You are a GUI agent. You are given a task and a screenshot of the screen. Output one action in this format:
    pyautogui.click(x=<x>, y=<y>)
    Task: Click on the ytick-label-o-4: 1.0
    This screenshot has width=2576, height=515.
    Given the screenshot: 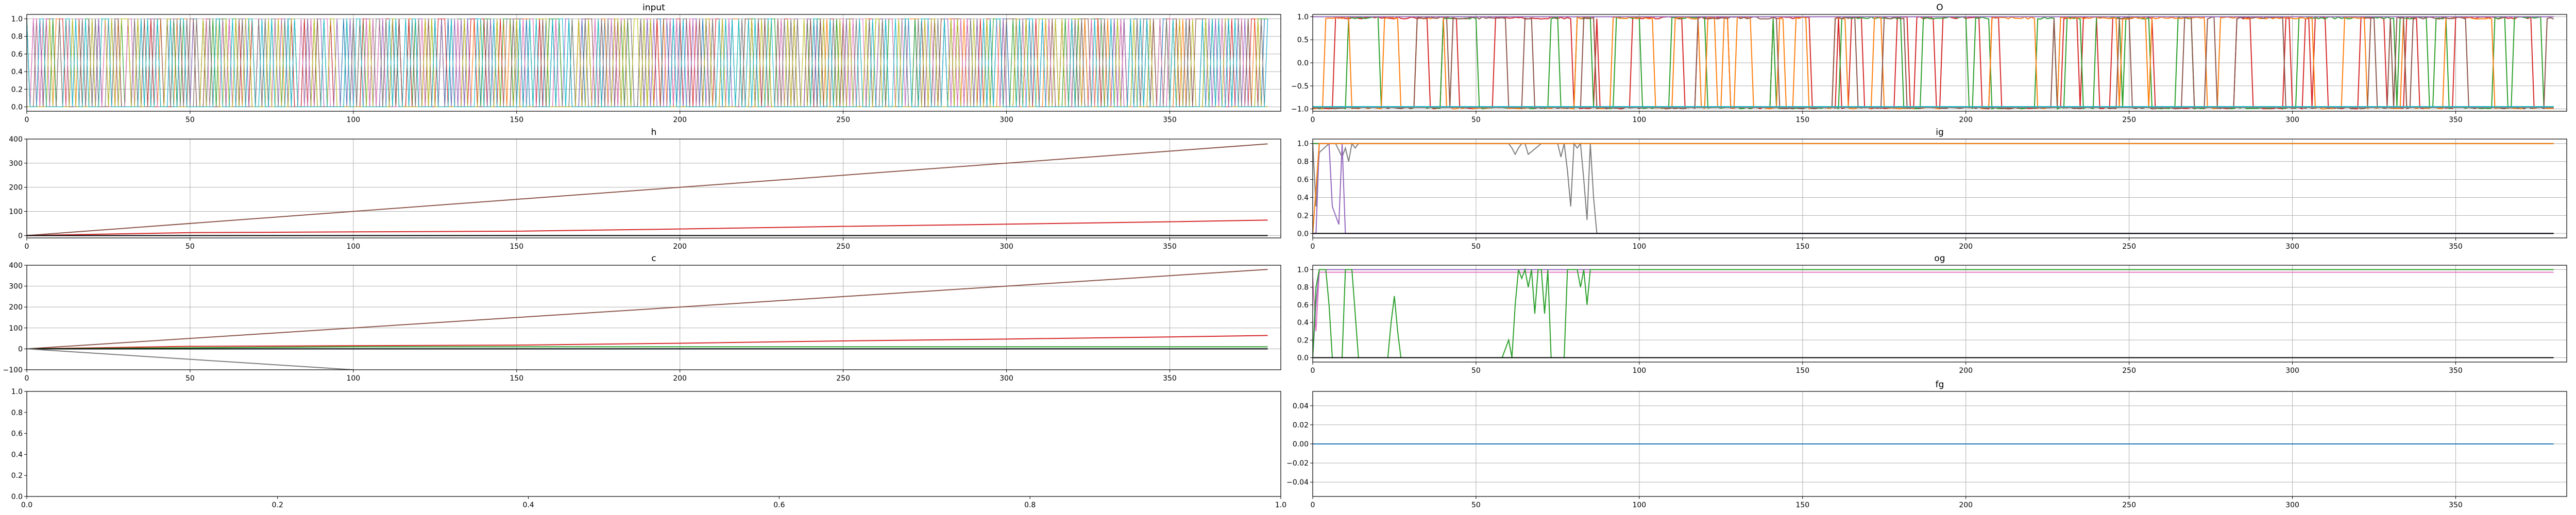 What is the action you would take?
    pyautogui.click(x=1303, y=17)
    